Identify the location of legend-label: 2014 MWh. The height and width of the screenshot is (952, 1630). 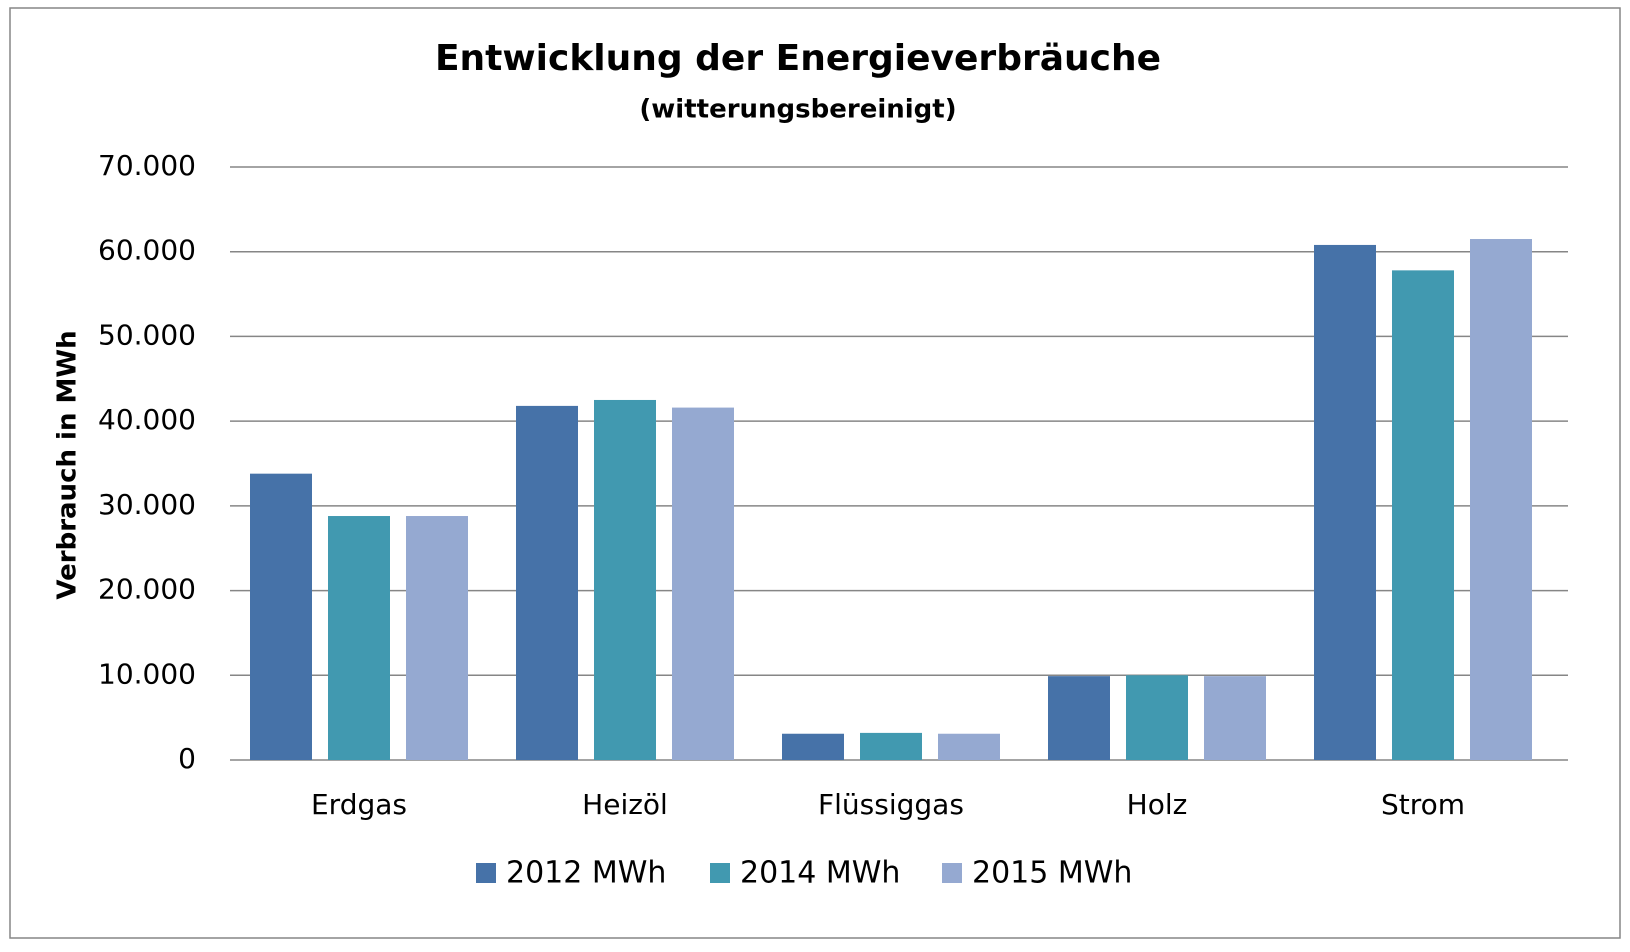
(820, 873).